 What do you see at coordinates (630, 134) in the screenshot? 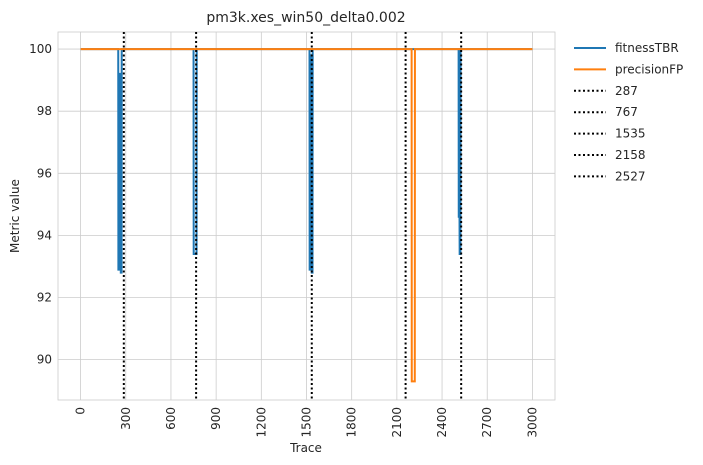
I see `legend-label: 1535` at bounding box center [630, 134].